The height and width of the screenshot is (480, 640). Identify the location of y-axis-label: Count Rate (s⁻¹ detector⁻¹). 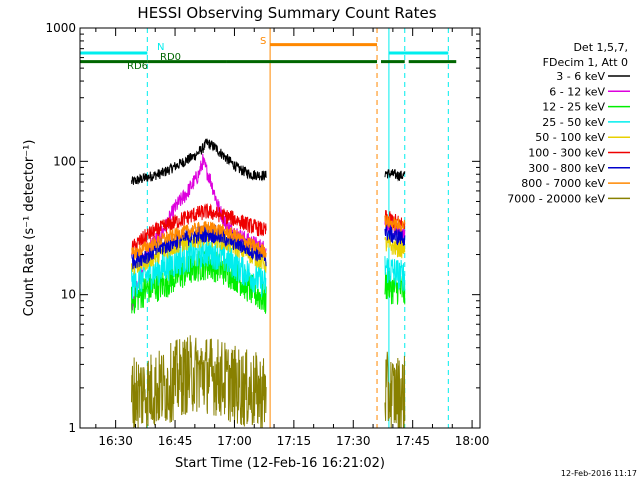
(29, 228).